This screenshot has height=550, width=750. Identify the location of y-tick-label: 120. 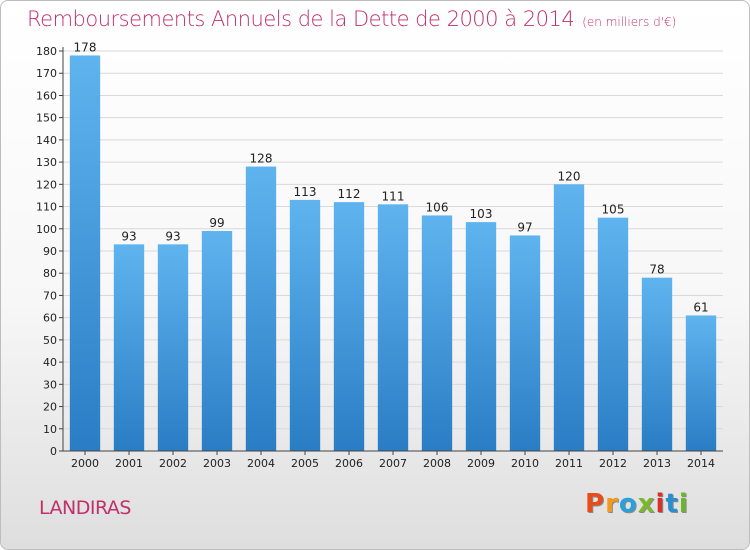
(46, 184).